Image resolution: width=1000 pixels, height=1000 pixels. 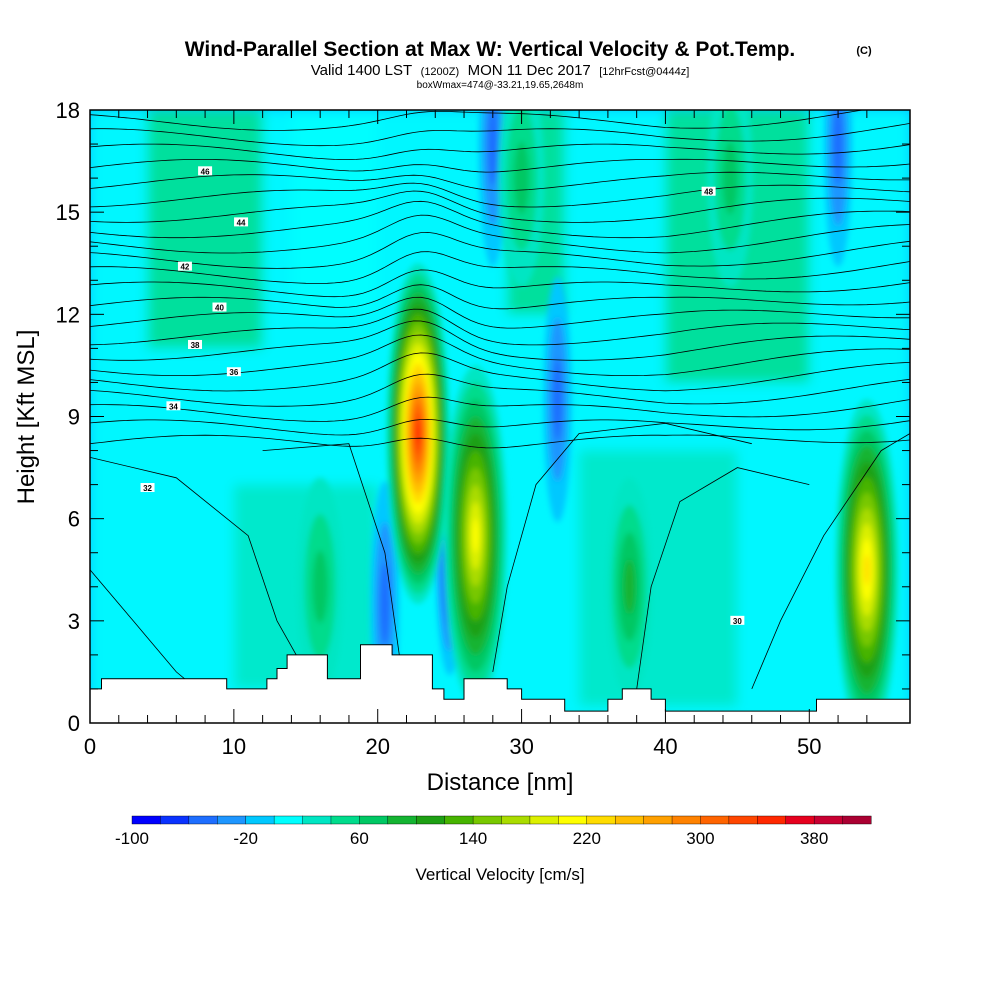 I want to click on theta-label-text: 42, so click(x=184, y=267).